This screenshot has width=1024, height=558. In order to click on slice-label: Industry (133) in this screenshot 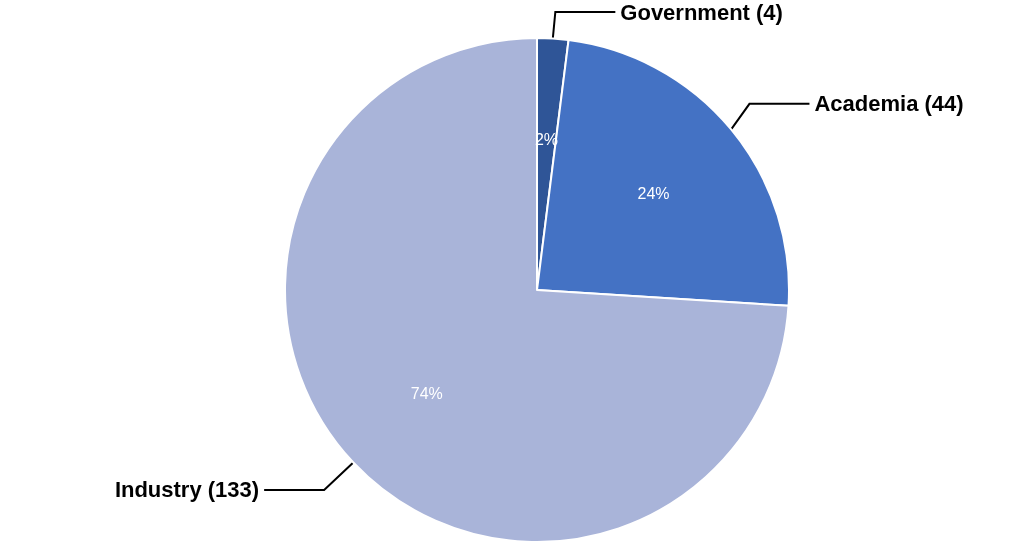, I will do `click(187, 490)`.